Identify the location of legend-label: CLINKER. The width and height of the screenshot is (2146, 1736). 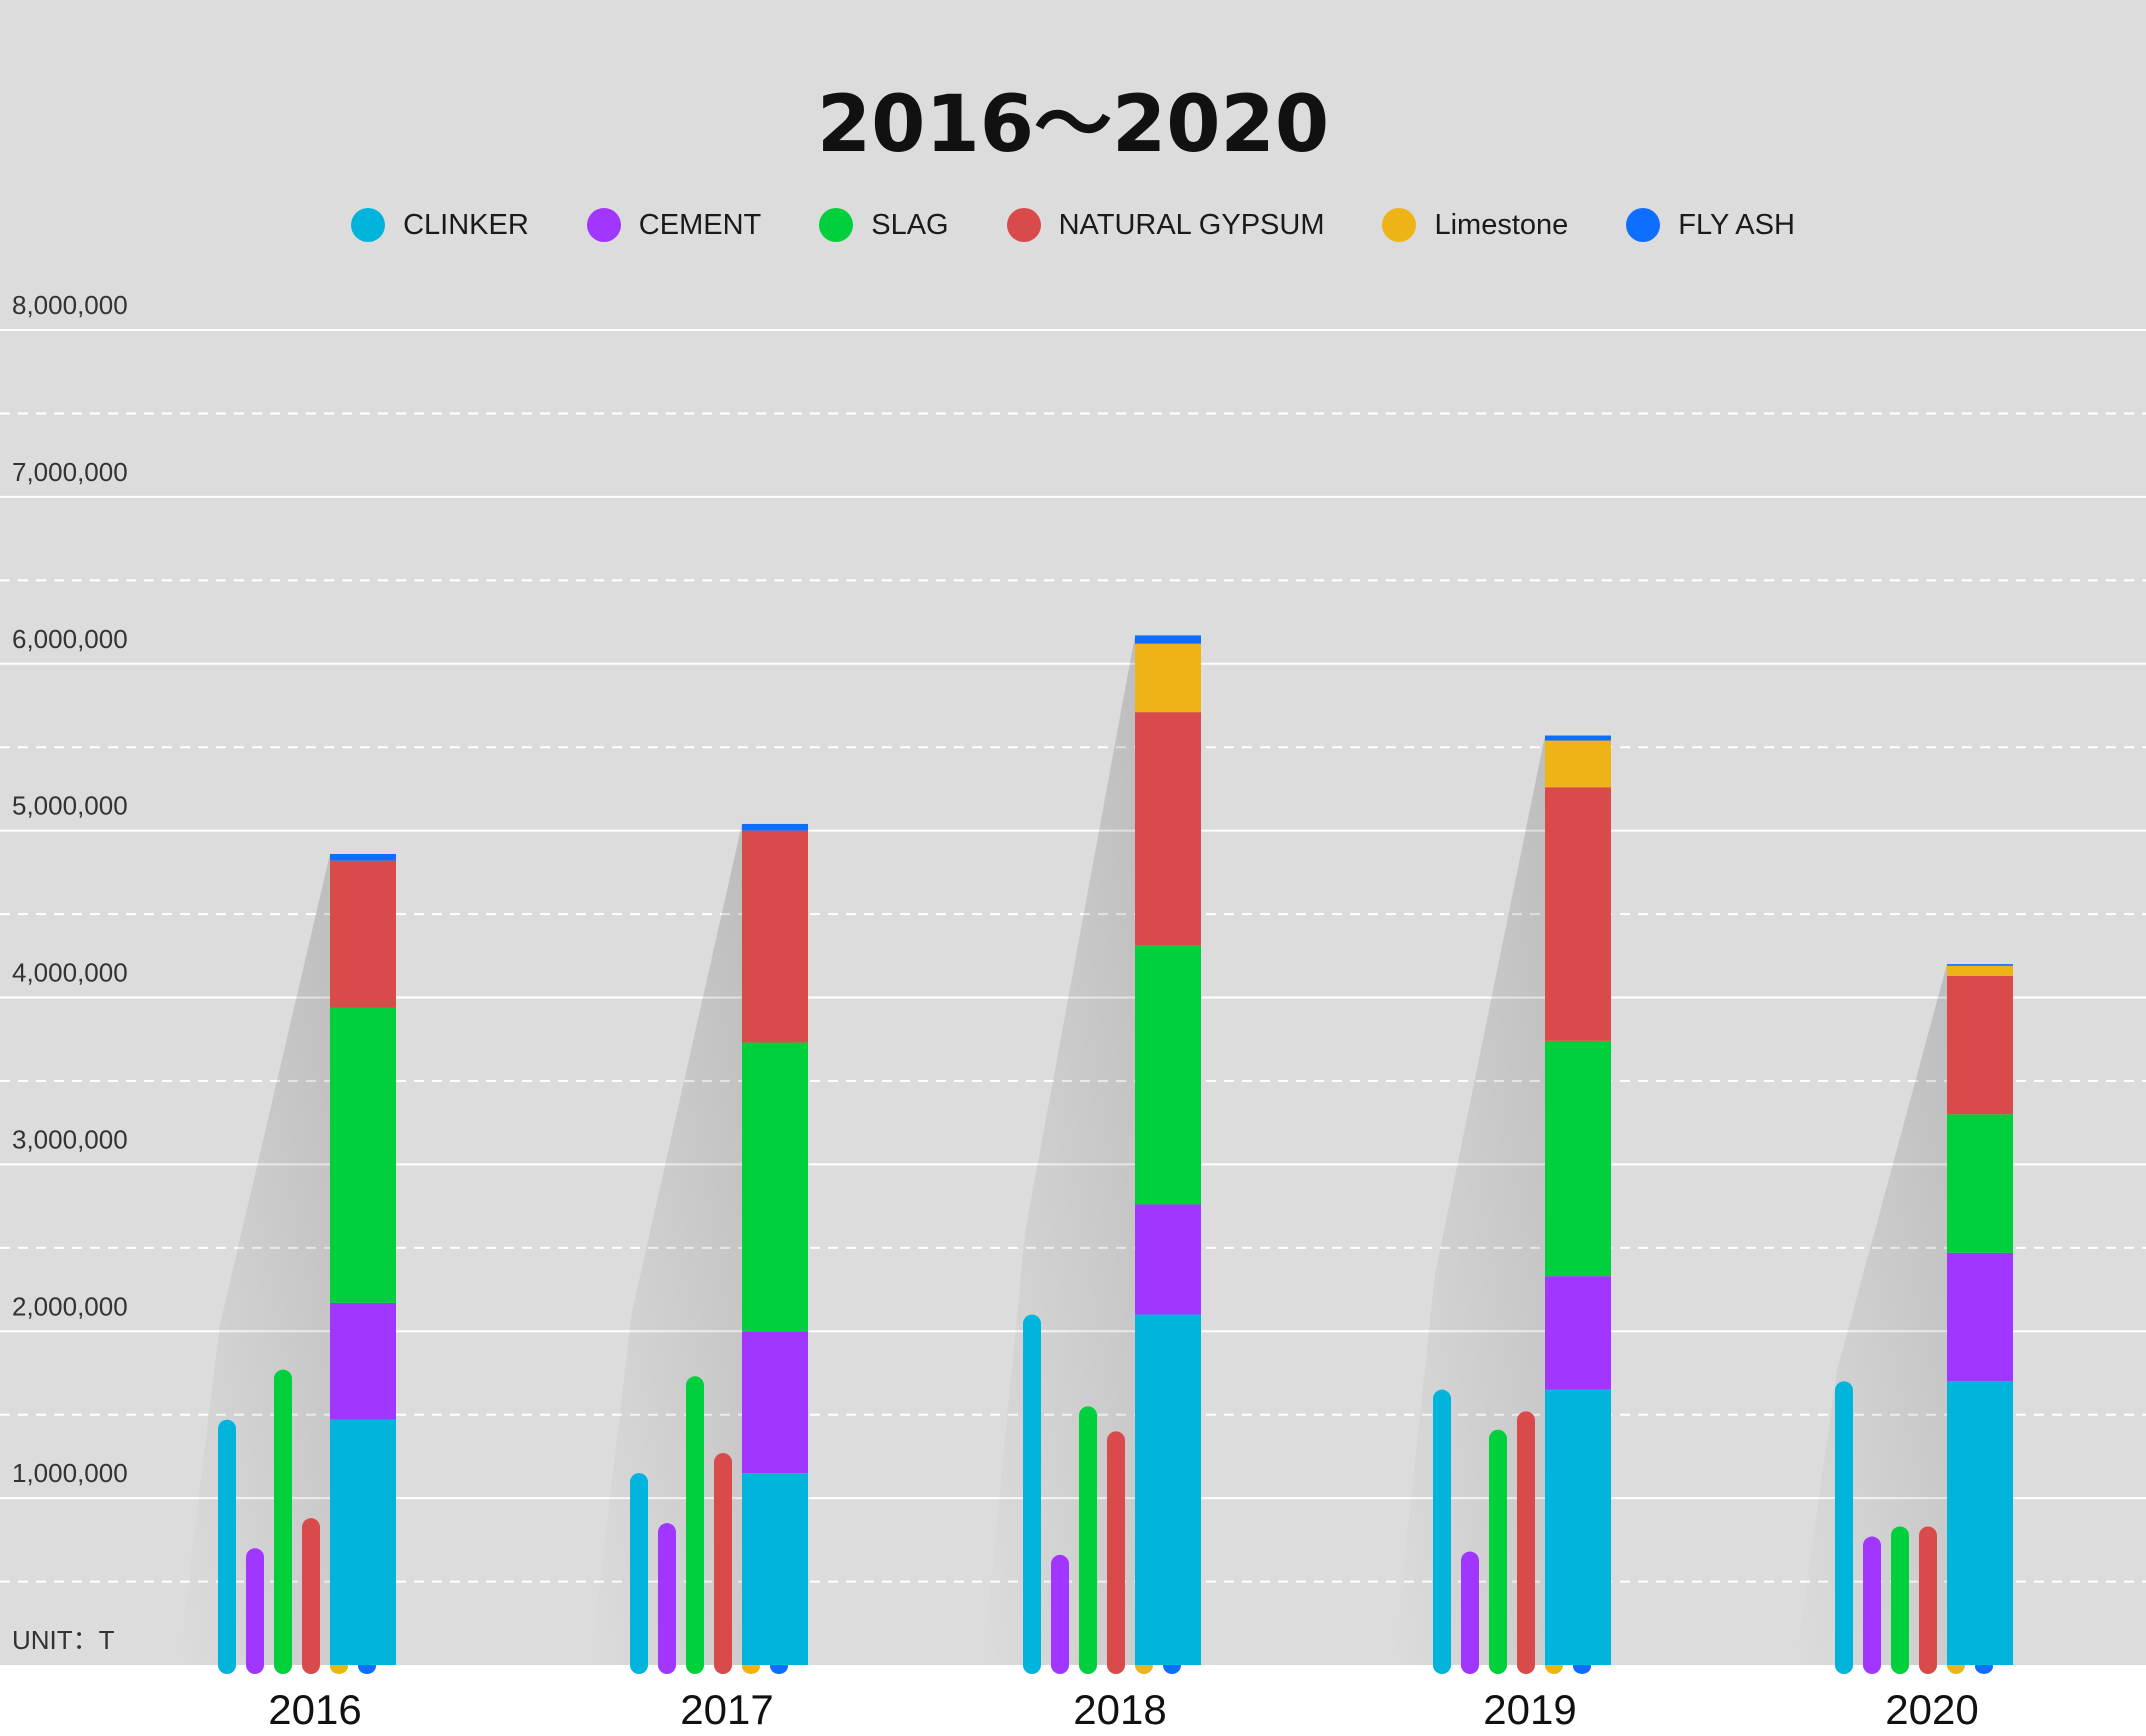
(466, 224).